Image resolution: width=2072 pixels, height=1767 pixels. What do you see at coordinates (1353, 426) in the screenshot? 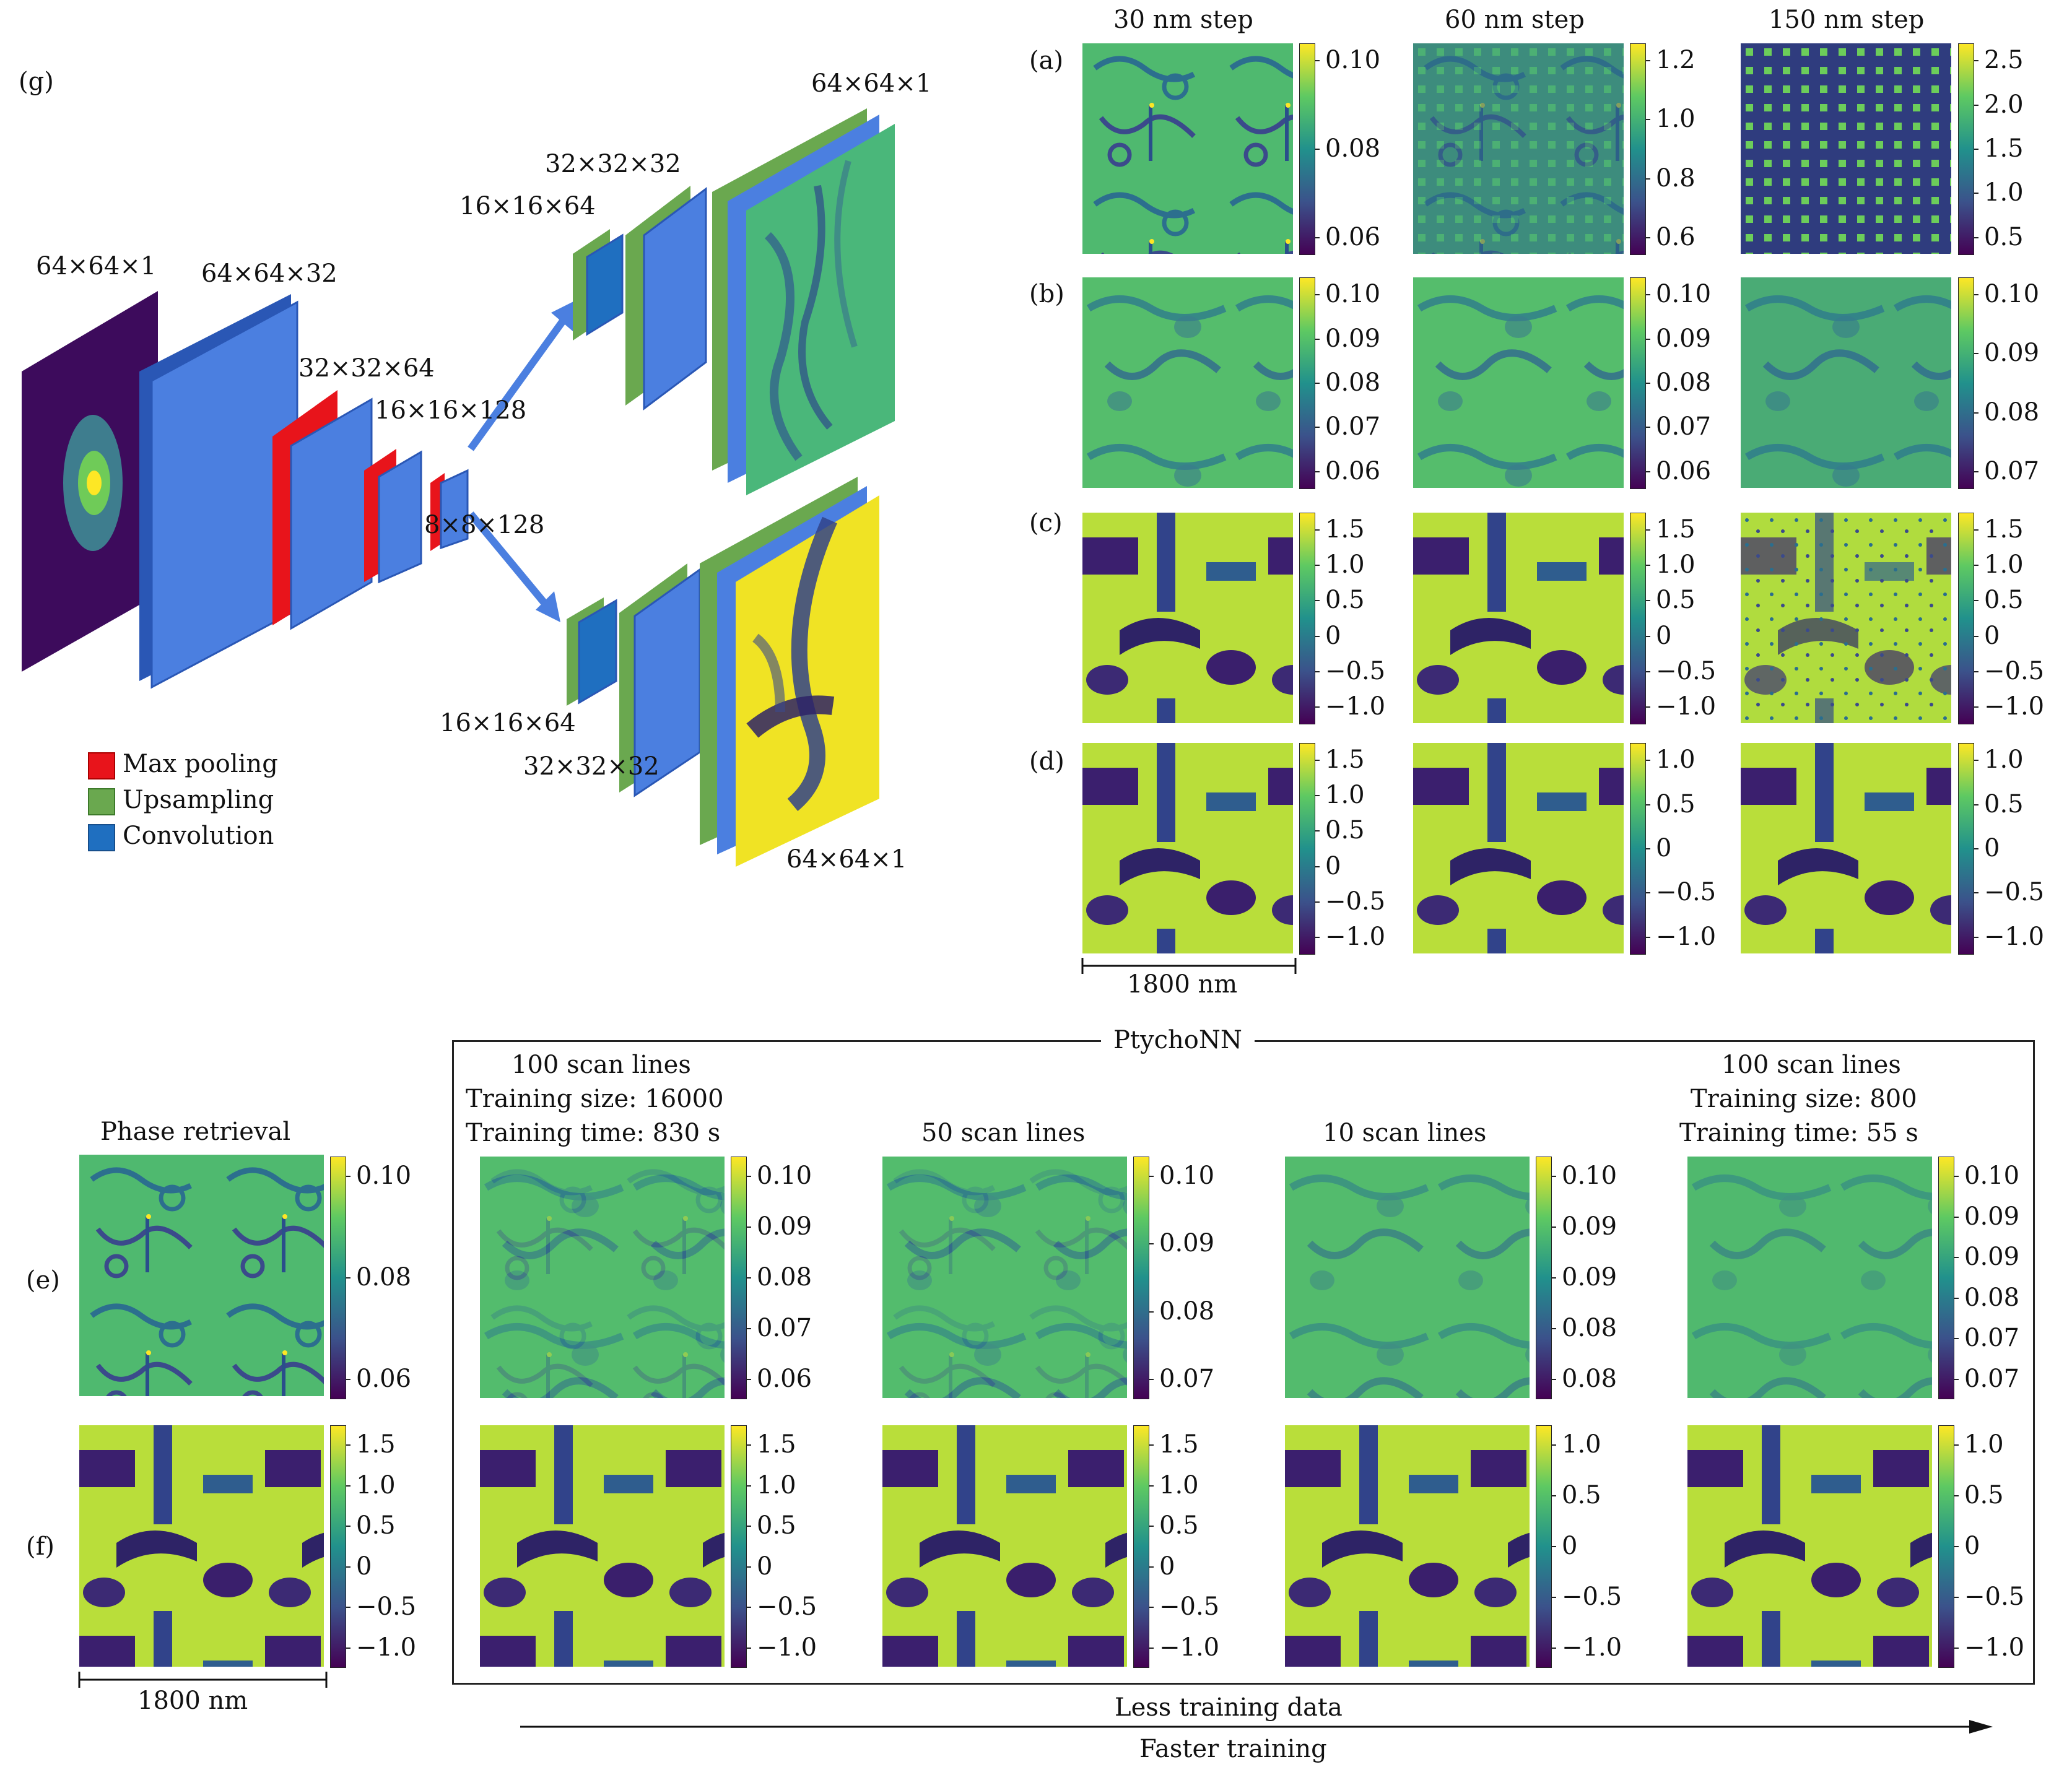
I see `colorbar-b-30nm-tick-label: 0.07` at bounding box center [1353, 426].